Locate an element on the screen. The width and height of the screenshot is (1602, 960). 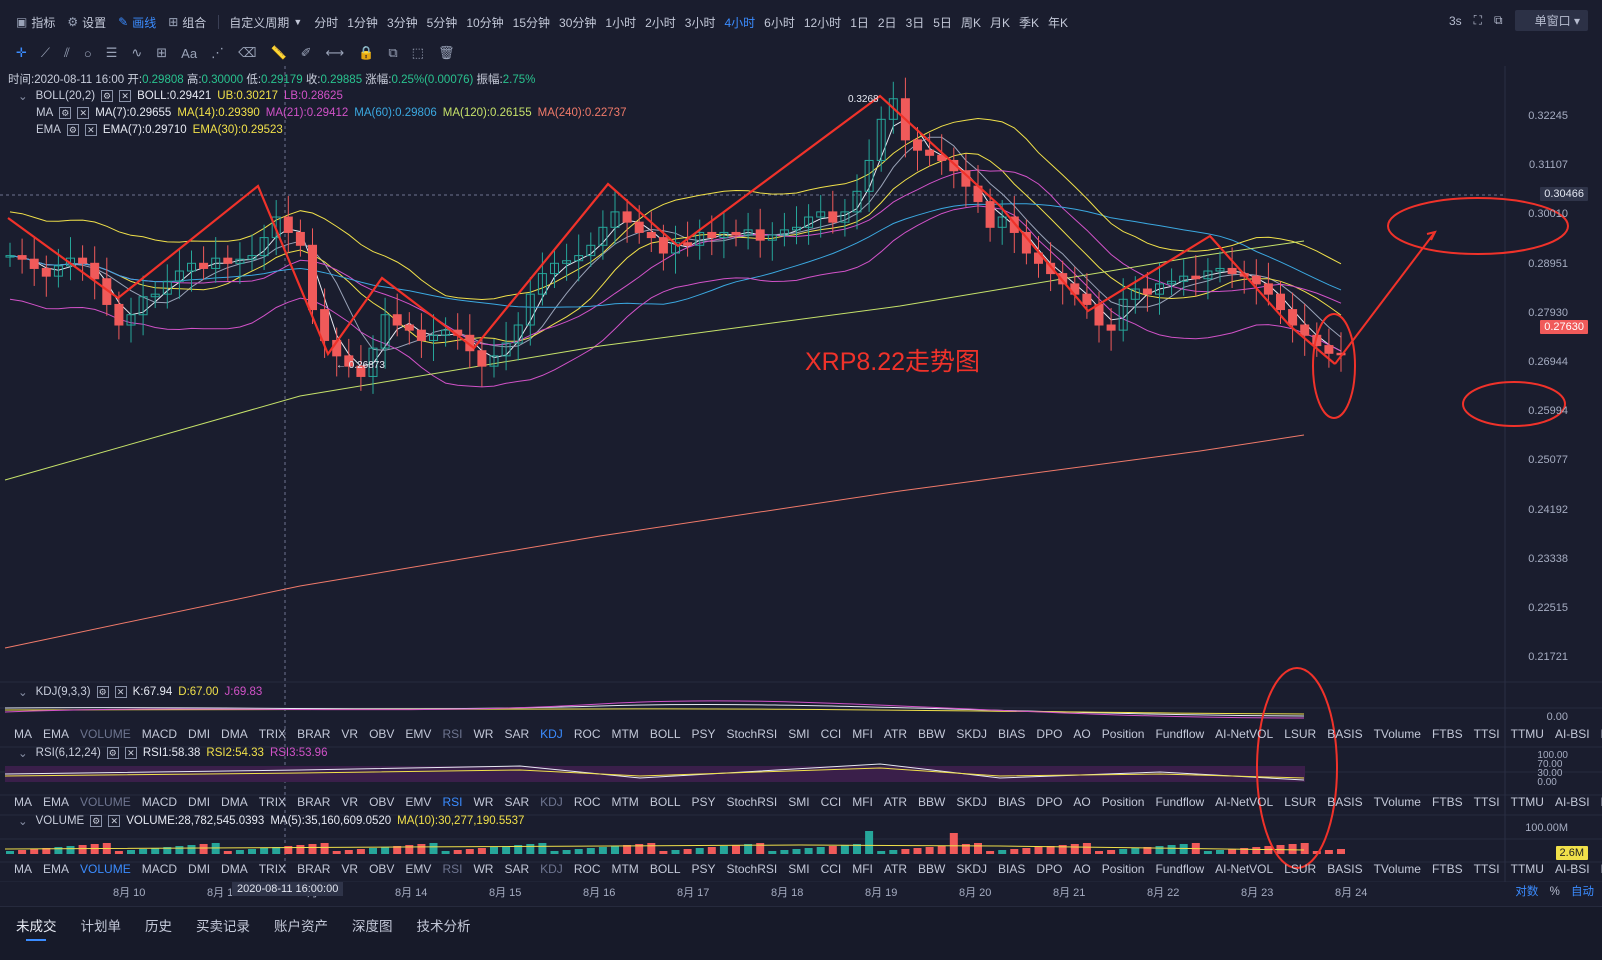
indicator-tab-dmi: DMI is located at coordinates (199, 802).